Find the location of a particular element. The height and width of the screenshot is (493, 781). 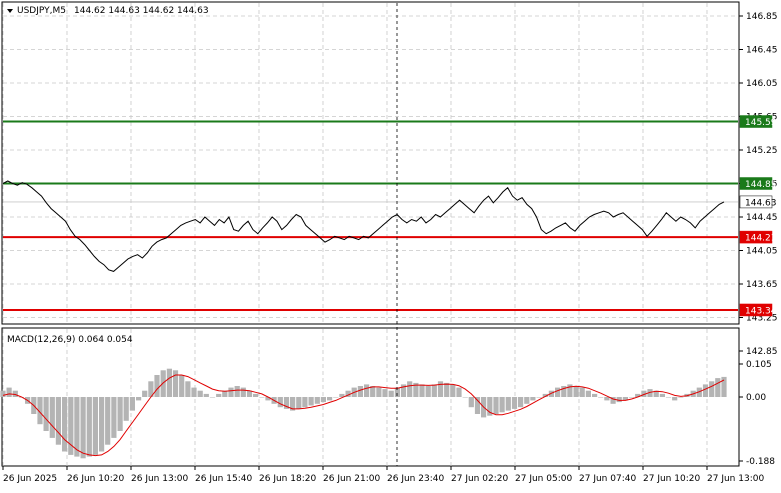

price-tick-label: 142.85 is located at coordinates (762, 352).